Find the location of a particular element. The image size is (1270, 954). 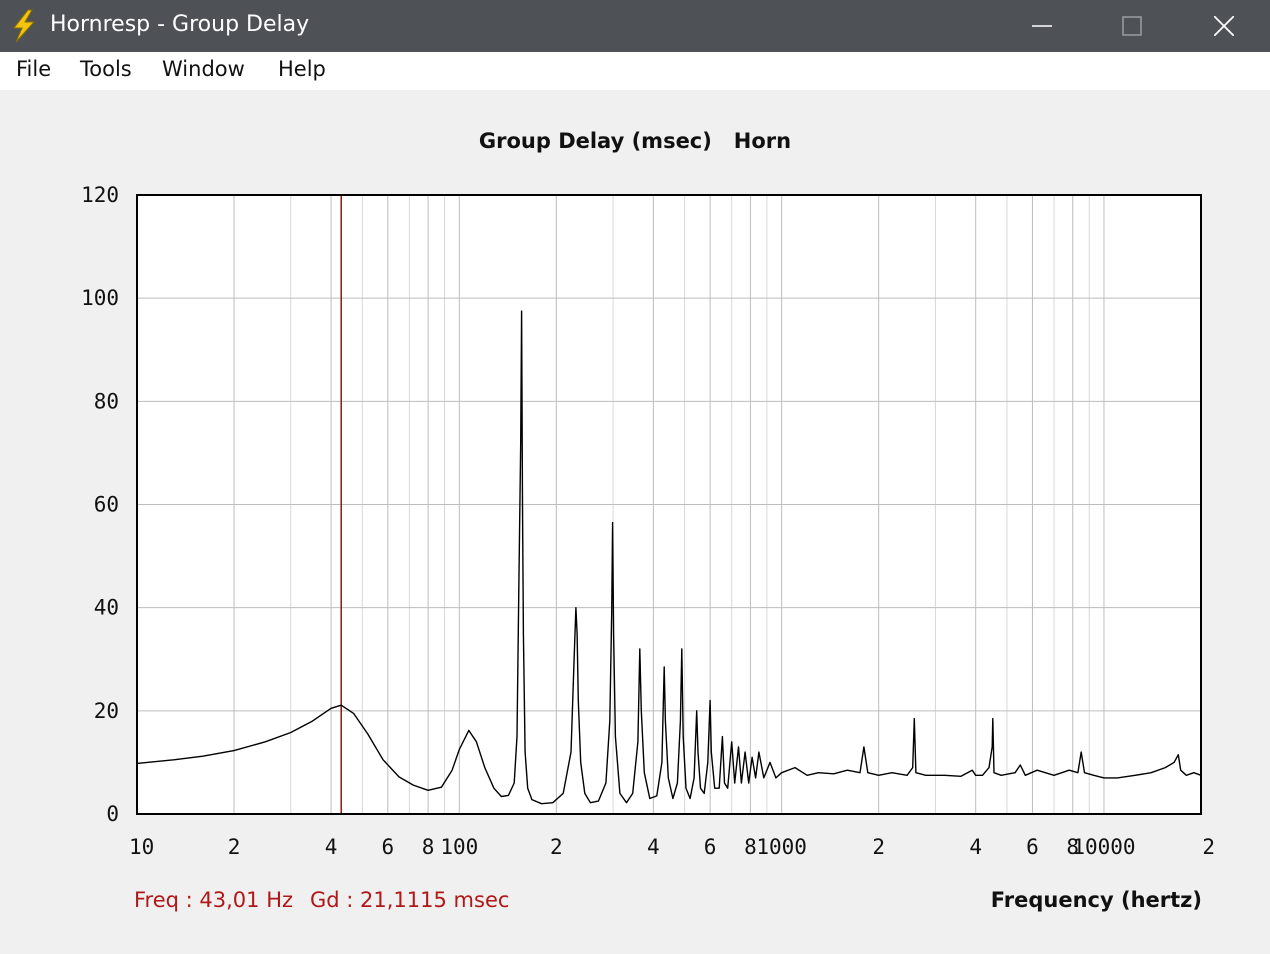

close-button is located at coordinates (1224, 26).